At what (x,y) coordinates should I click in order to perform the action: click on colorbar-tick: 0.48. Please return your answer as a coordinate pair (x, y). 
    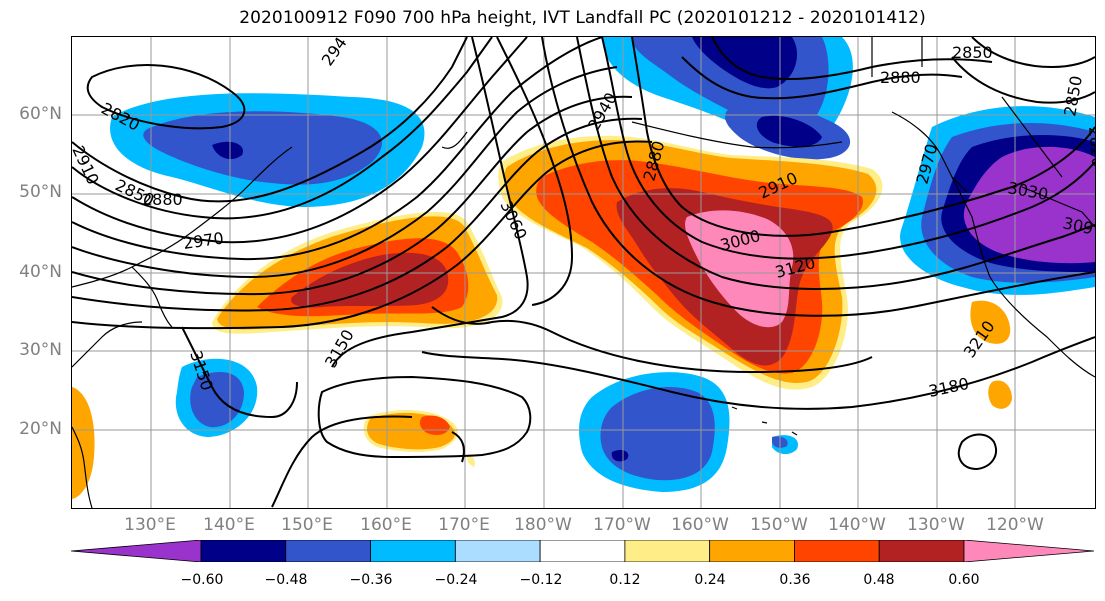
    Looking at the image, I should click on (879, 580).